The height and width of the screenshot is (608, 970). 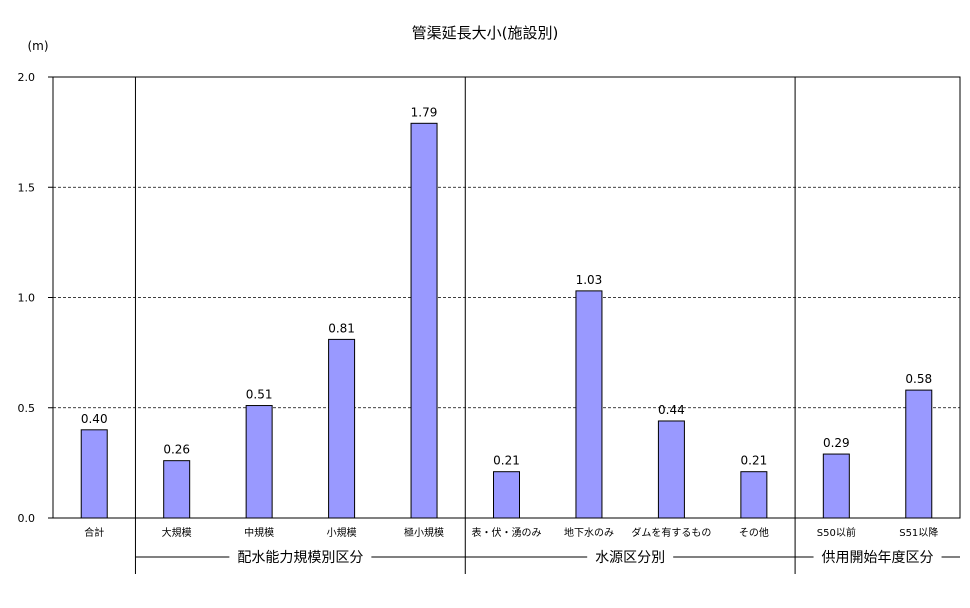 I want to click on category-label: 地下水のみ, so click(x=589, y=532).